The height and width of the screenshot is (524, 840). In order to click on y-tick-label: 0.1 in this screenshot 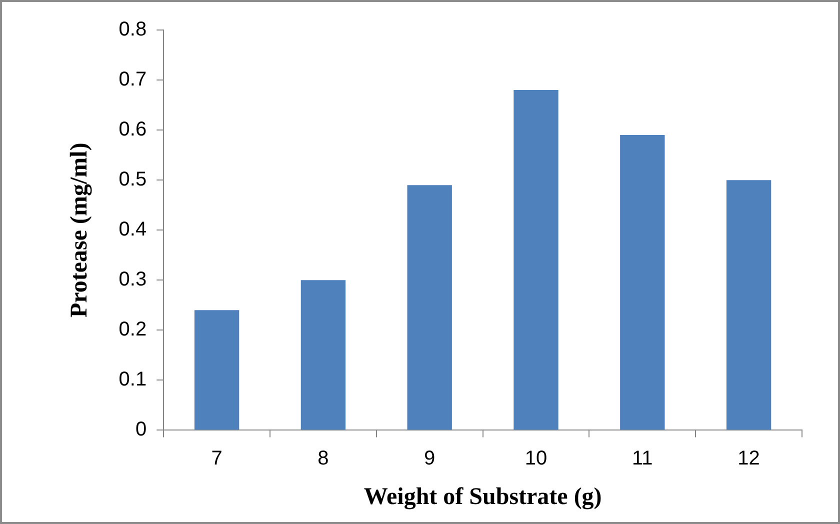, I will do `click(132, 379)`.